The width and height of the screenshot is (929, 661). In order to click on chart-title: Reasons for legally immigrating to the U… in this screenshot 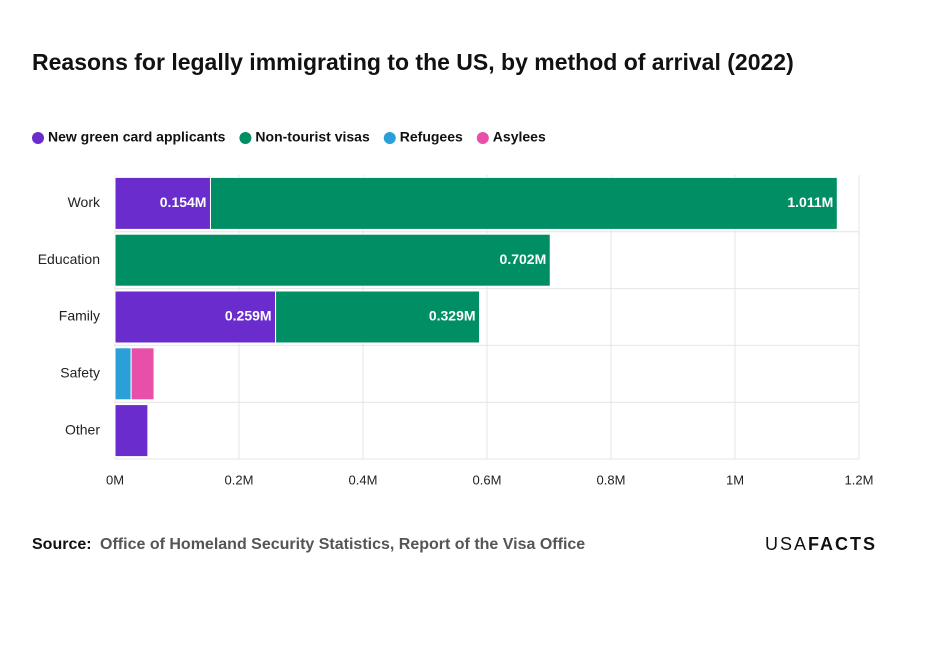, I will do `click(413, 62)`.